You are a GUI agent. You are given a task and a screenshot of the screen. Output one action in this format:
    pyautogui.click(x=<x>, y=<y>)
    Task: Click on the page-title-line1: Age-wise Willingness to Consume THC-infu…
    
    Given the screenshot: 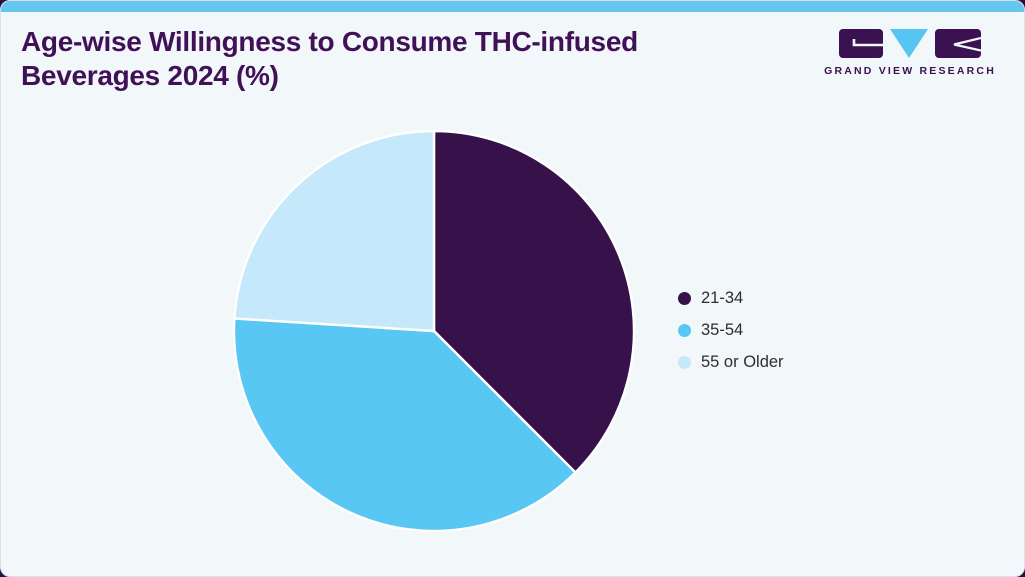 What is the action you would take?
    pyautogui.click(x=329, y=41)
    